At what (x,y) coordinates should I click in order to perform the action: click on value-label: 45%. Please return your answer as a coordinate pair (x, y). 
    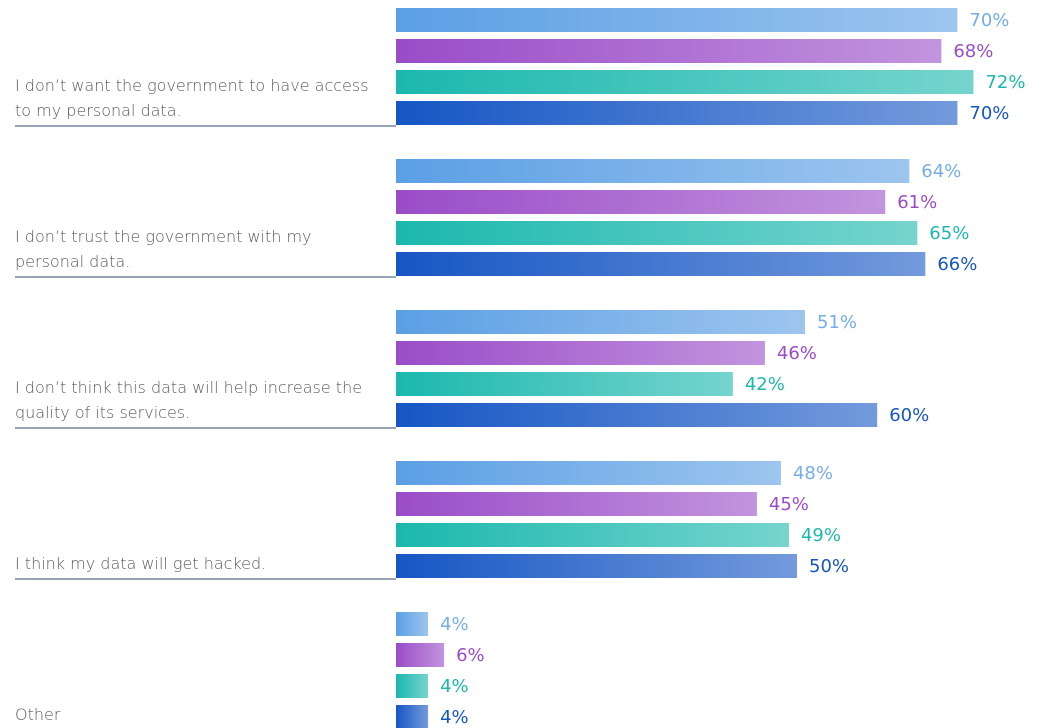
    Looking at the image, I should click on (789, 504).